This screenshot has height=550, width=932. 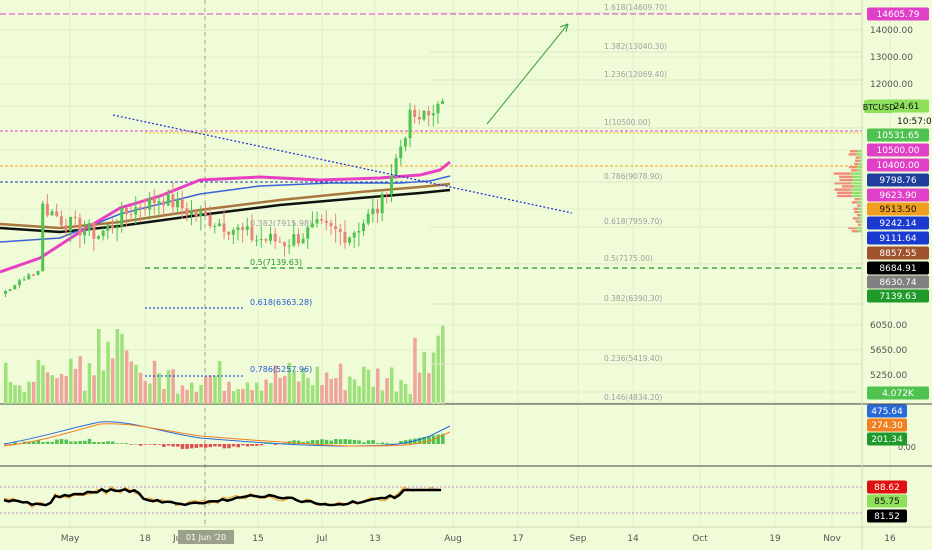 What do you see at coordinates (206, 537) in the screenshot?
I see `crosshair-date-label: 01 Jun '20` at bounding box center [206, 537].